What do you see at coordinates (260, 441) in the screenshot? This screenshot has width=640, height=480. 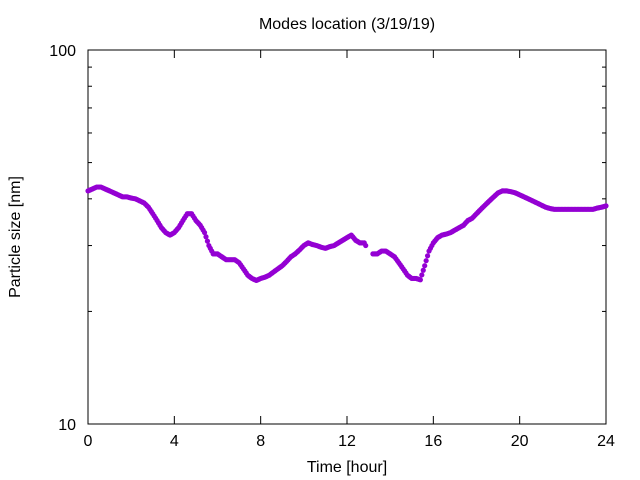 I see `x-tick-label: 8` at bounding box center [260, 441].